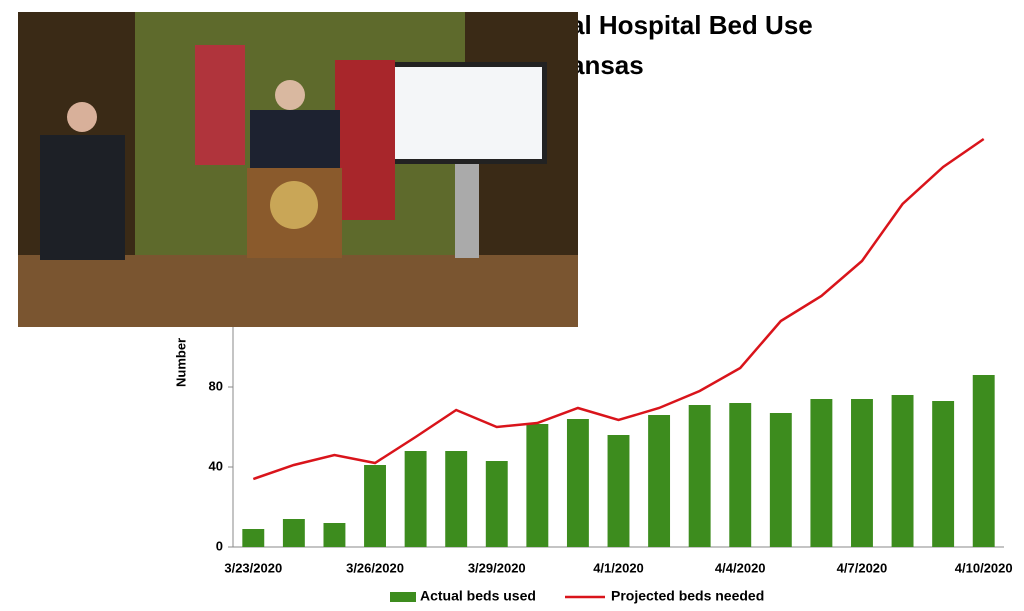 This screenshot has height=611, width=1024. What do you see at coordinates (466, 113) in the screenshot?
I see `monitor-screen` at bounding box center [466, 113].